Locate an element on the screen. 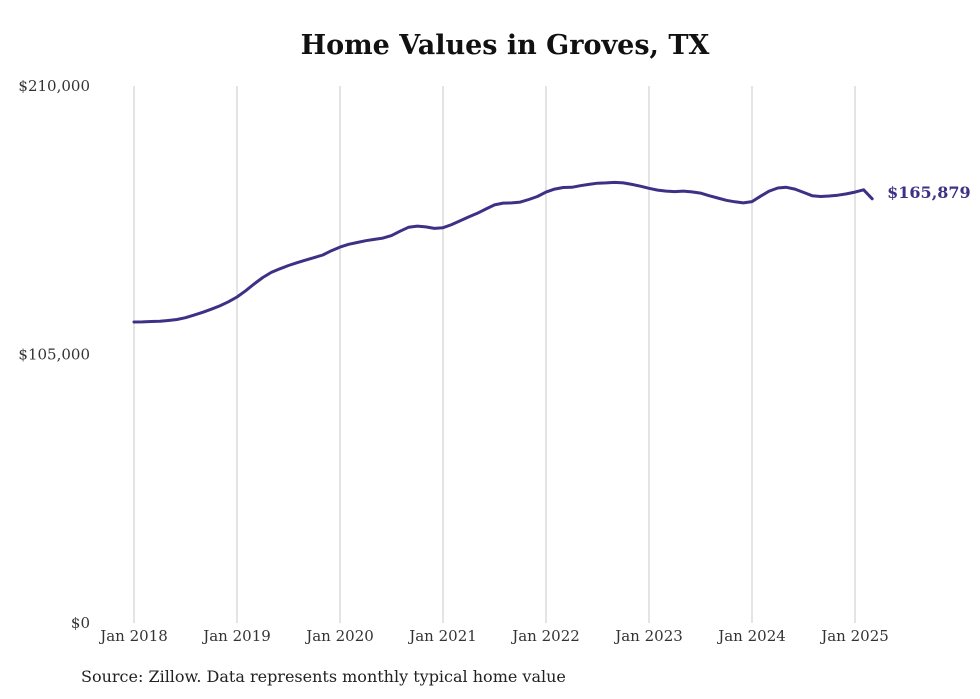 This screenshot has height=699, width=980. chart-title: Home Values in Groves, TX is located at coordinates (505, 45).